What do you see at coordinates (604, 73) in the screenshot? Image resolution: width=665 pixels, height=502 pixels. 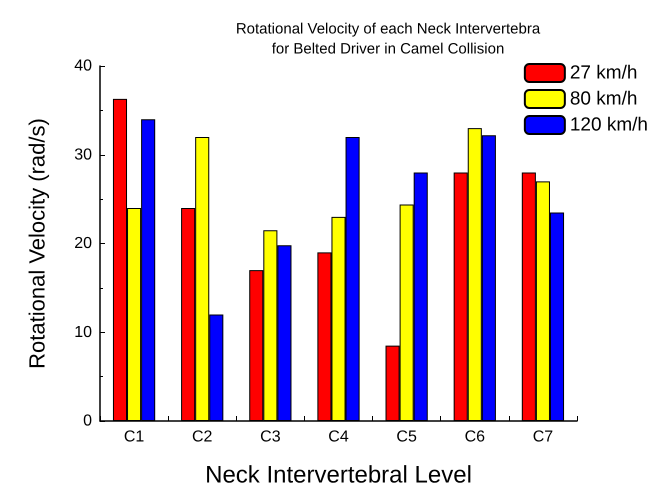 I see `legend-label: 27 km/h` at bounding box center [604, 73].